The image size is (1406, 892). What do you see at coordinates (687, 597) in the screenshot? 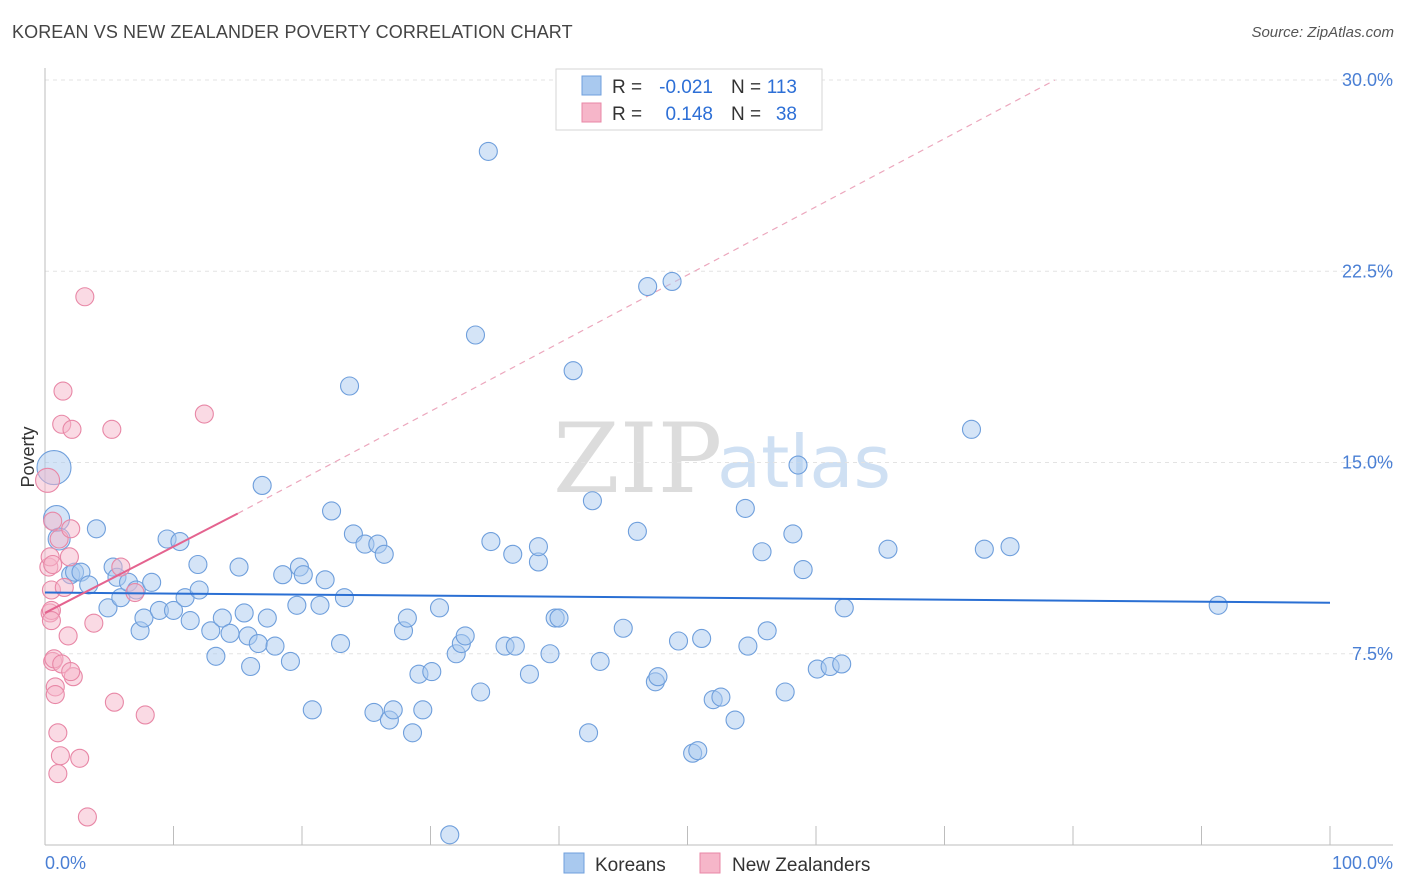
I see `korean-trend-line` at bounding box center [687, 597].